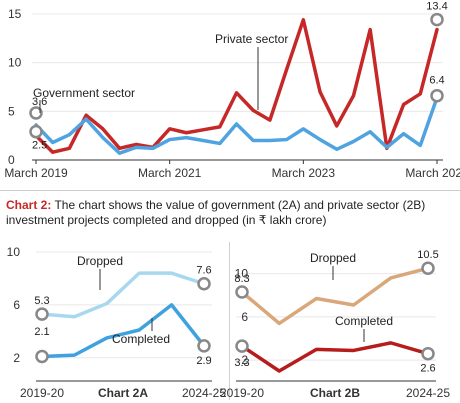 The image size is (460, 403). I want to click on dropped-end-value: 10.5, so click(427, 255).